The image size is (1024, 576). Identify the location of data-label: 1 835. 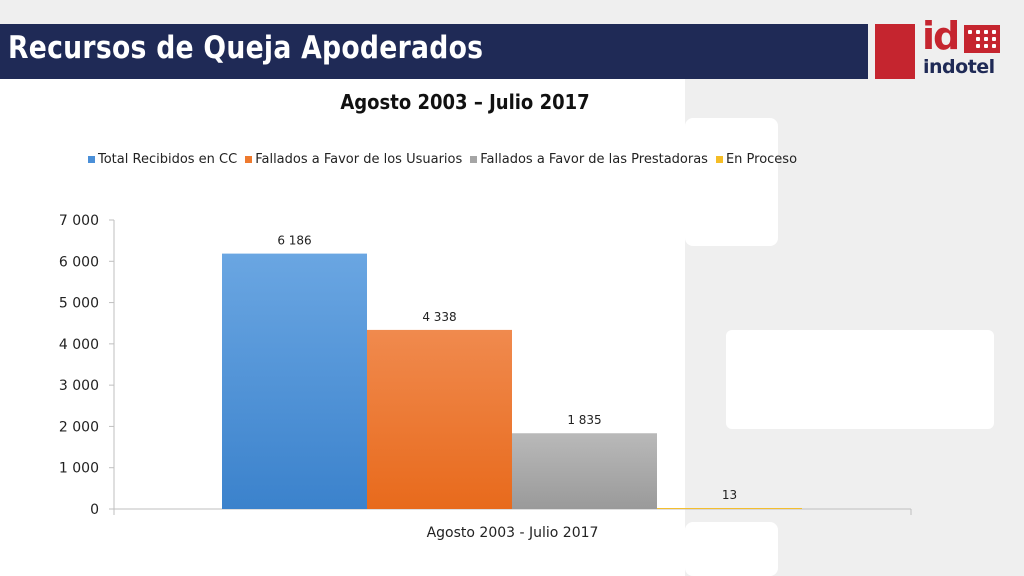
(584, 420).